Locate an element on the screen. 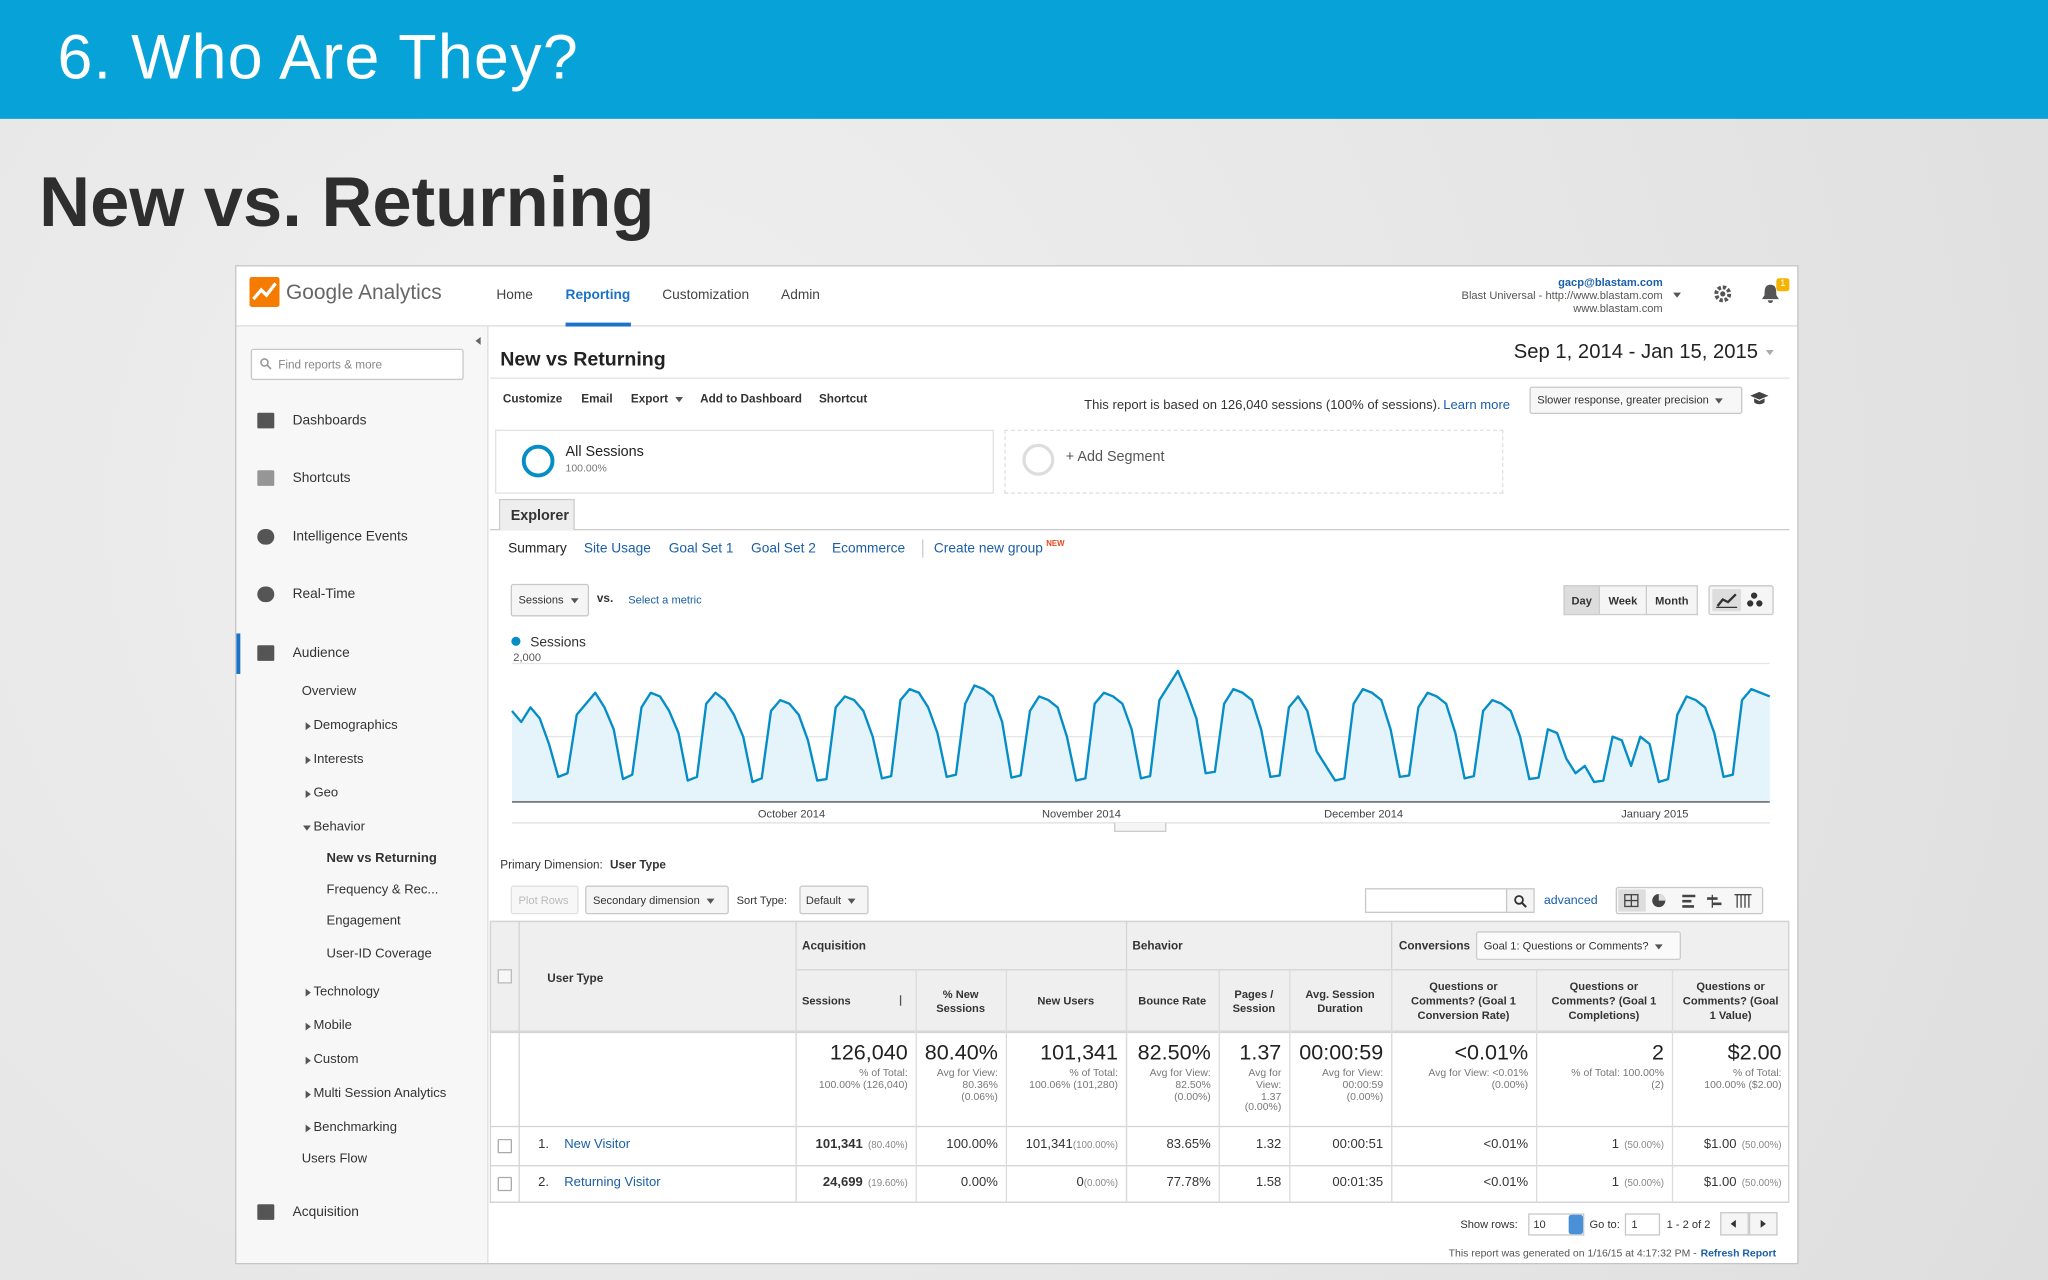 Image resolution: width=2048 pixels, height=1280 pixels. audience-item: Engagement is located at coordinates (363, 921).